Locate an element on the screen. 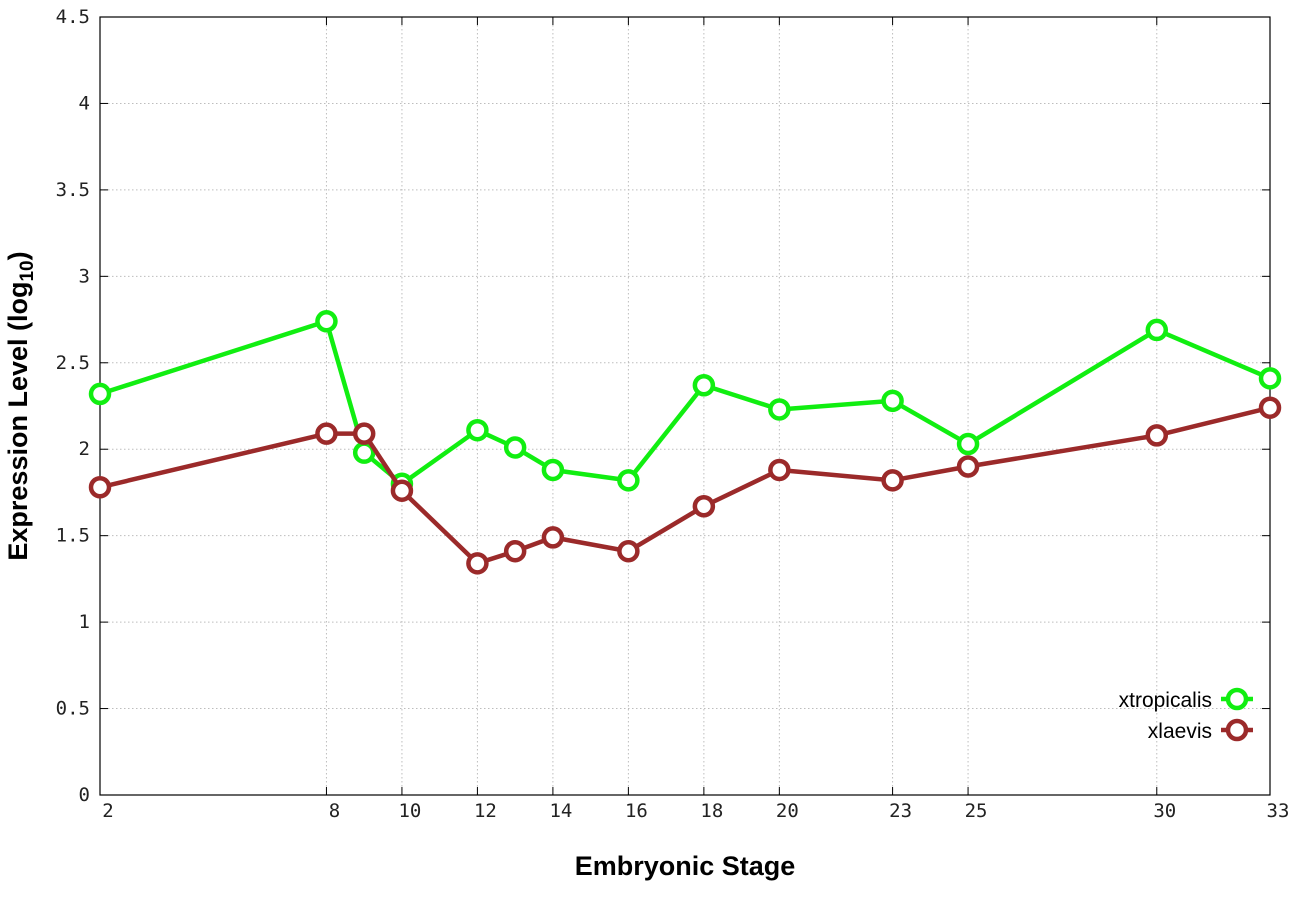 This screenshot has height=907, width=1296. y-tick-label: 1 is located at coordinates (84, 622).